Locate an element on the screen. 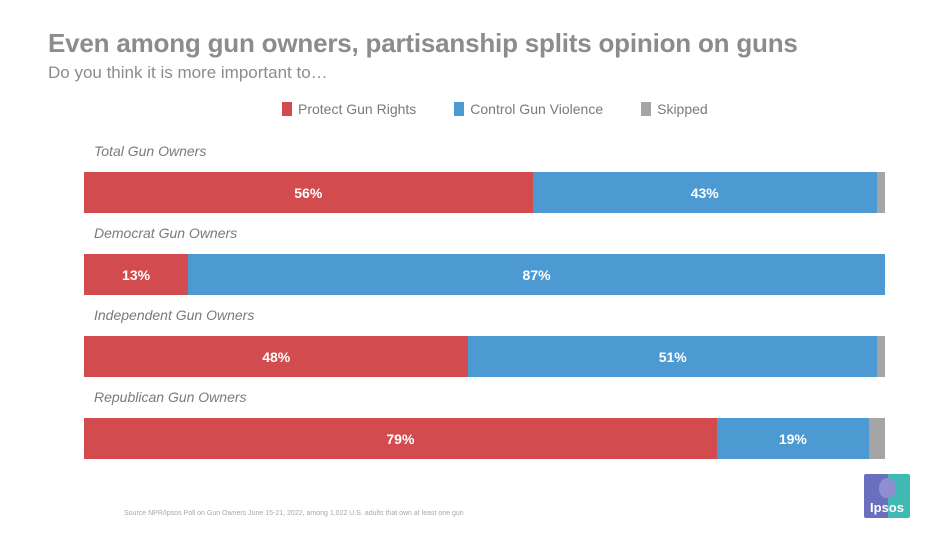 The height and width of the screenshot is (557, 942). bar-segment-control-gun-violence-democrat-gun-owners: 87% is located at coordinates (536, 274).